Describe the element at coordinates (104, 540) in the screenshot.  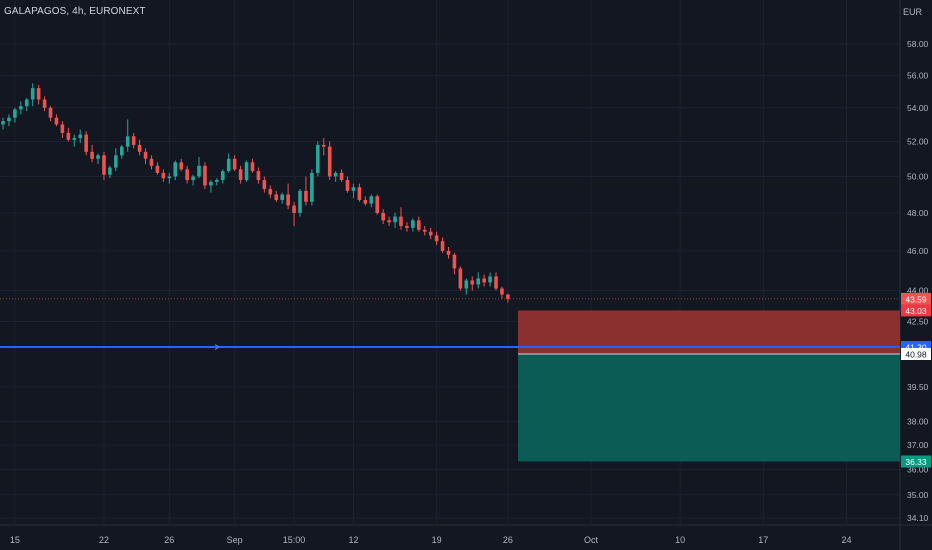
I see `time-tick-label: 22` at that location.